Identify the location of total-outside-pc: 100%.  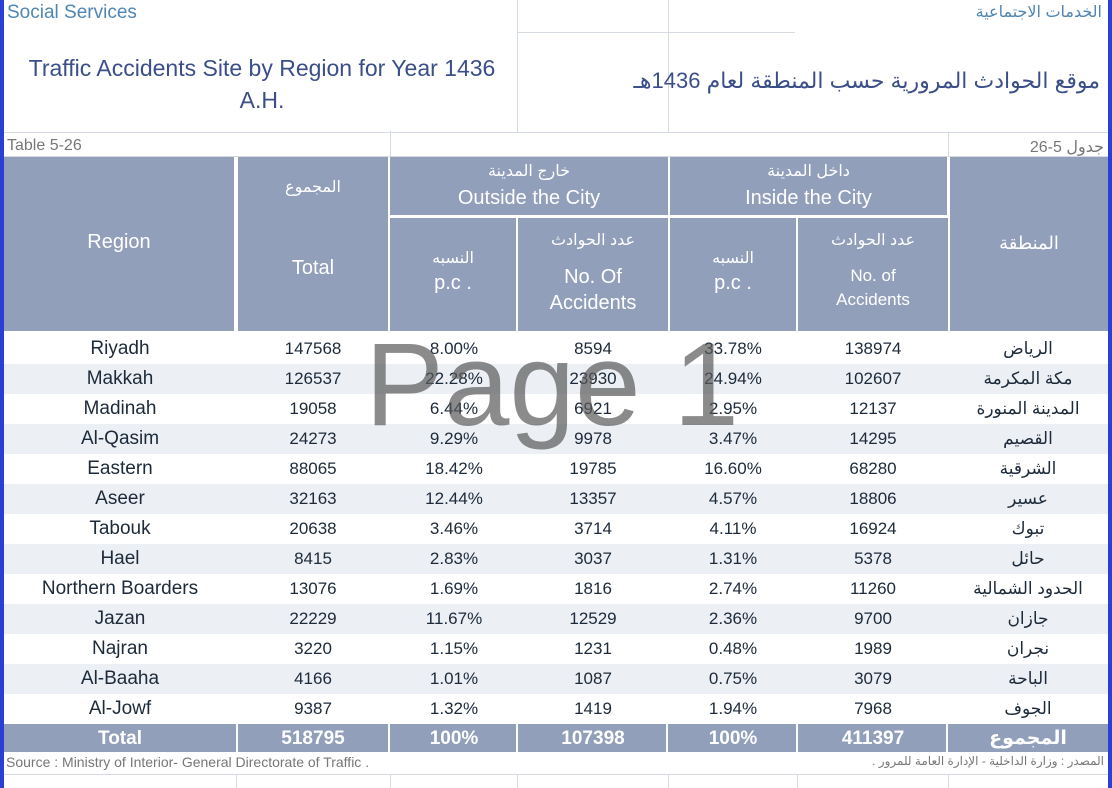
(454, 738).